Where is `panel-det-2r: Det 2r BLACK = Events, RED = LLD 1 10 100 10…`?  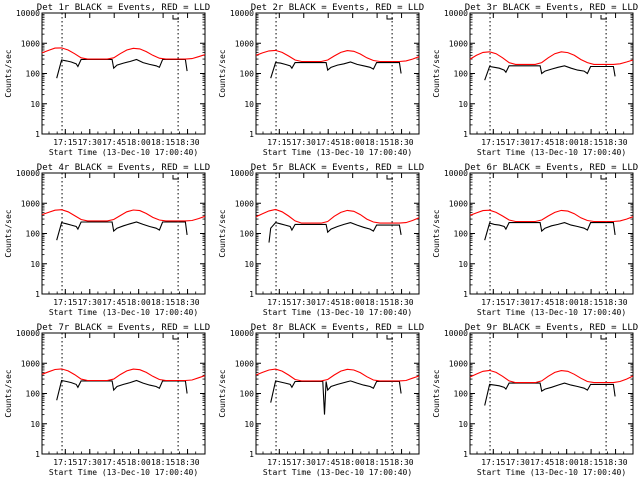
panel-det-2r: Det 2r BLACK = Events, RED = LLD 1 10 100 10… is located at coordinates (321, 80).